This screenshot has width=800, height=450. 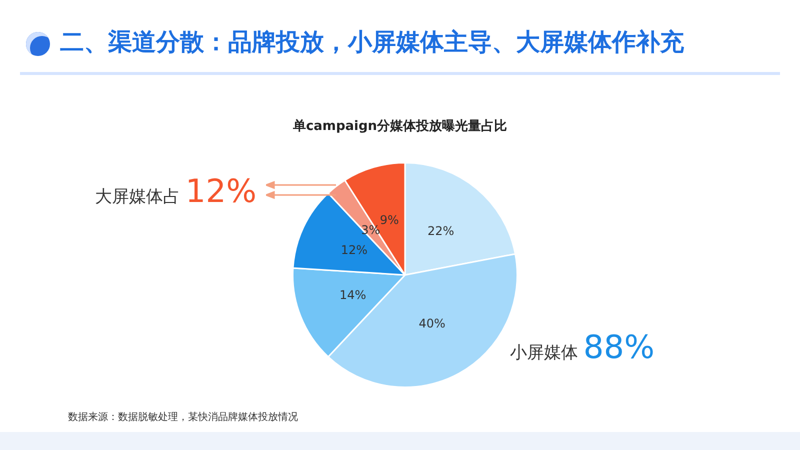 What do you see at coordinates (389, 220) in the screenshot?
I see `data-label: 9%` at bounding box center [389, 220].